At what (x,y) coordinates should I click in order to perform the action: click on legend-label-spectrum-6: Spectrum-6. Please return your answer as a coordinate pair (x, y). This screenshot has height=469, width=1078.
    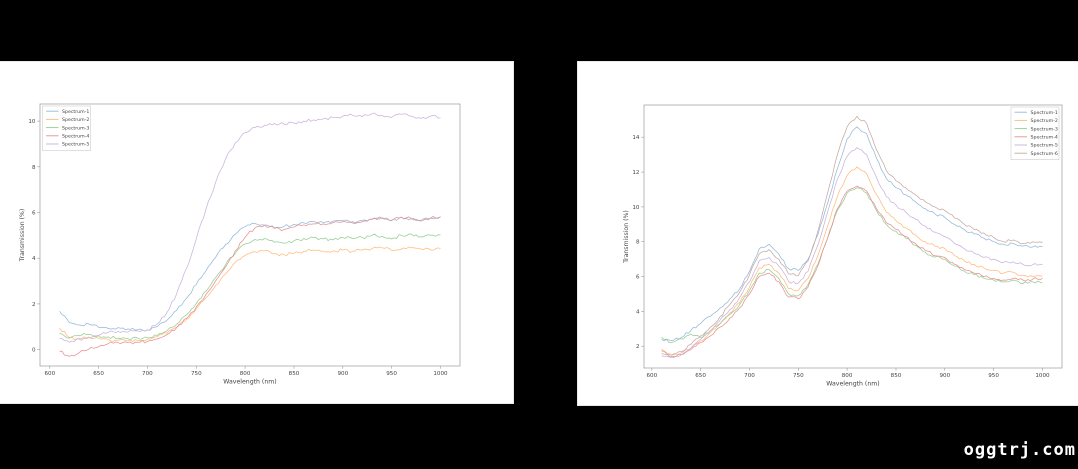
    Looking at the image, I should click on (1044, 154).